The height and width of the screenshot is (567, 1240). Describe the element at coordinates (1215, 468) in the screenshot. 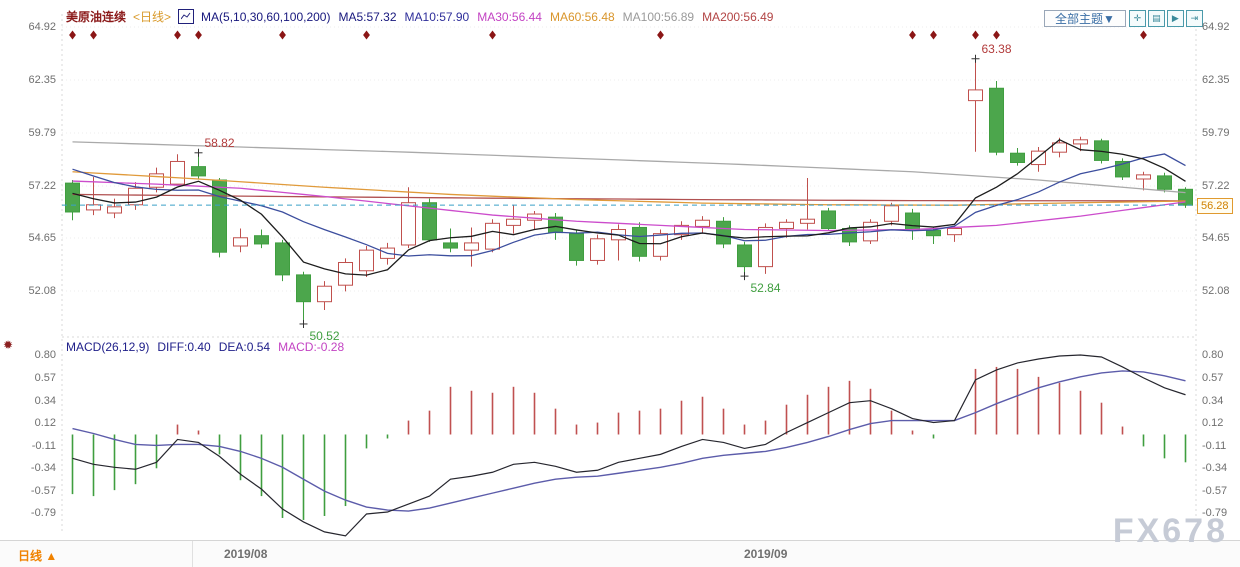

I see `y-axis-label-right: -0.34` at that location.